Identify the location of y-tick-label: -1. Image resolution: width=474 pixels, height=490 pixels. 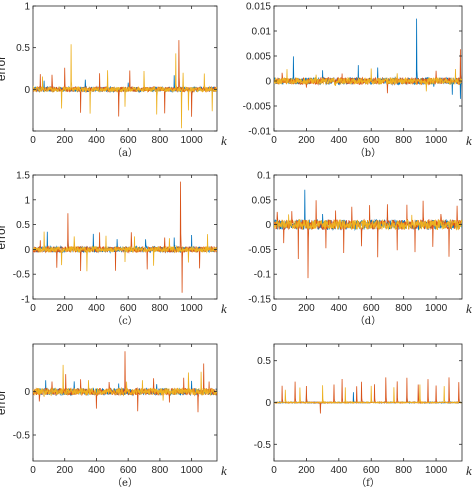
(25, 300).